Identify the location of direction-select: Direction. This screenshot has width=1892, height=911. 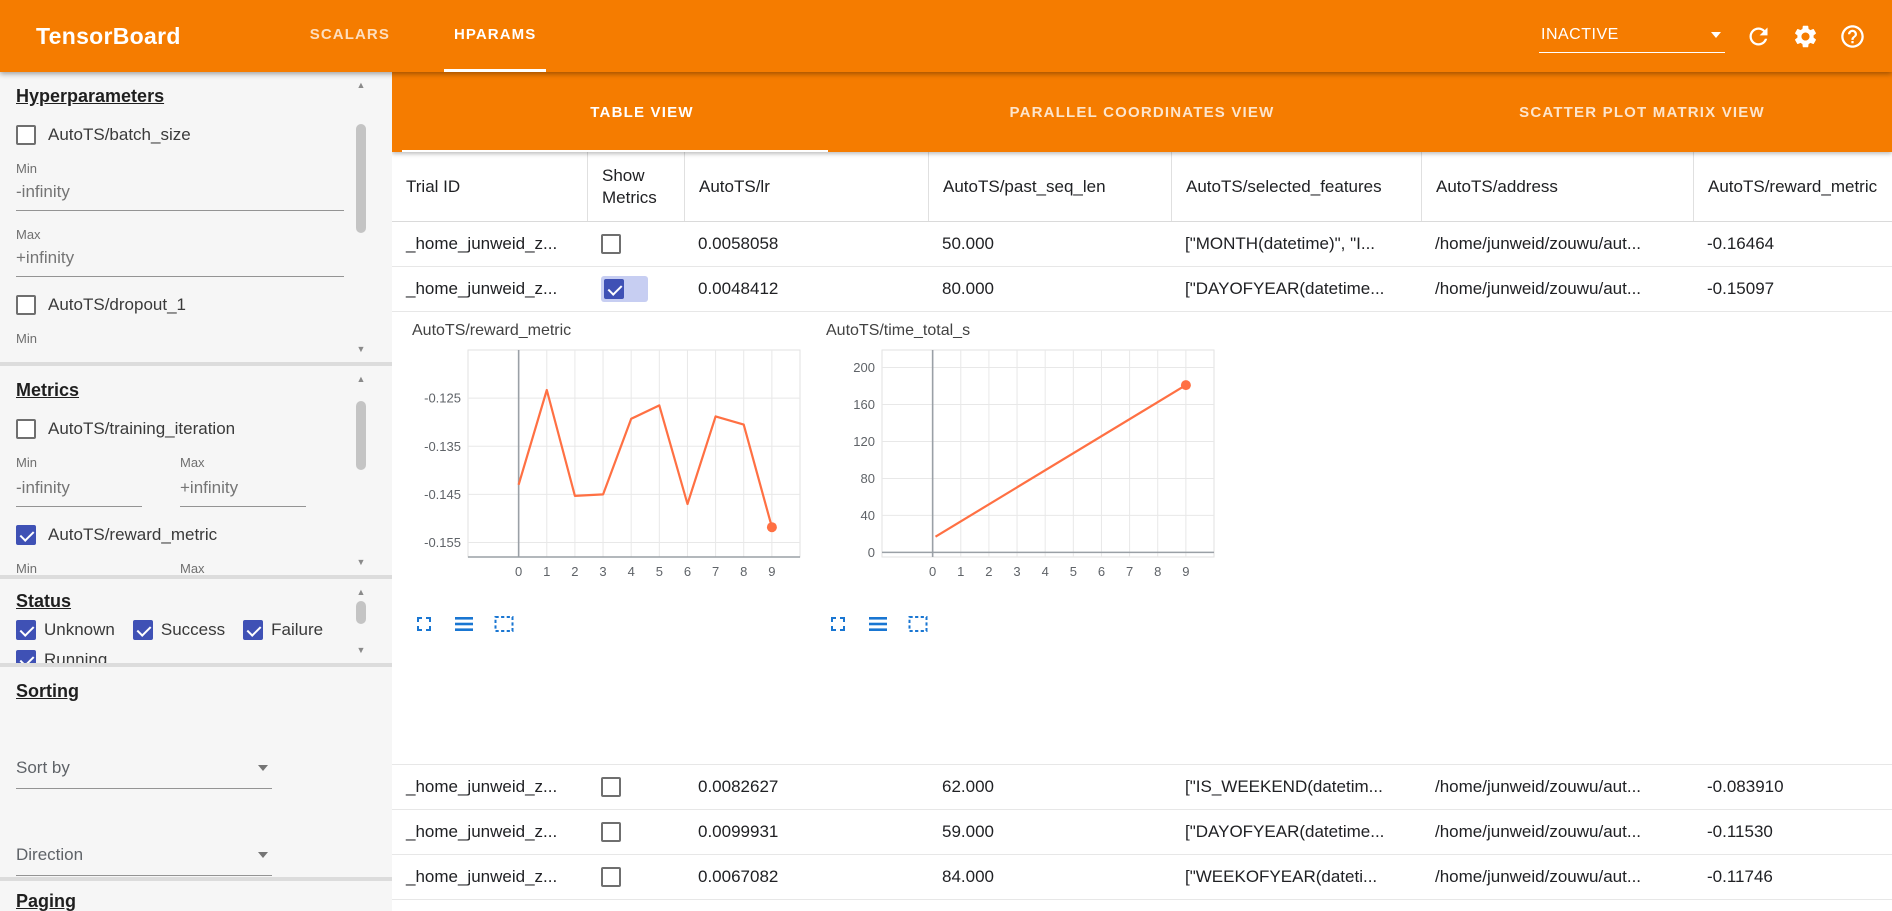
(144, 856).